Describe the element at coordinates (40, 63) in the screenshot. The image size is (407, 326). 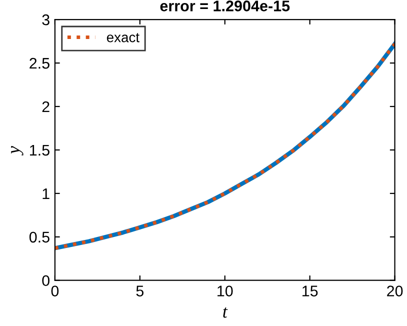
I see `y-tick-label: 2.5` at that location.